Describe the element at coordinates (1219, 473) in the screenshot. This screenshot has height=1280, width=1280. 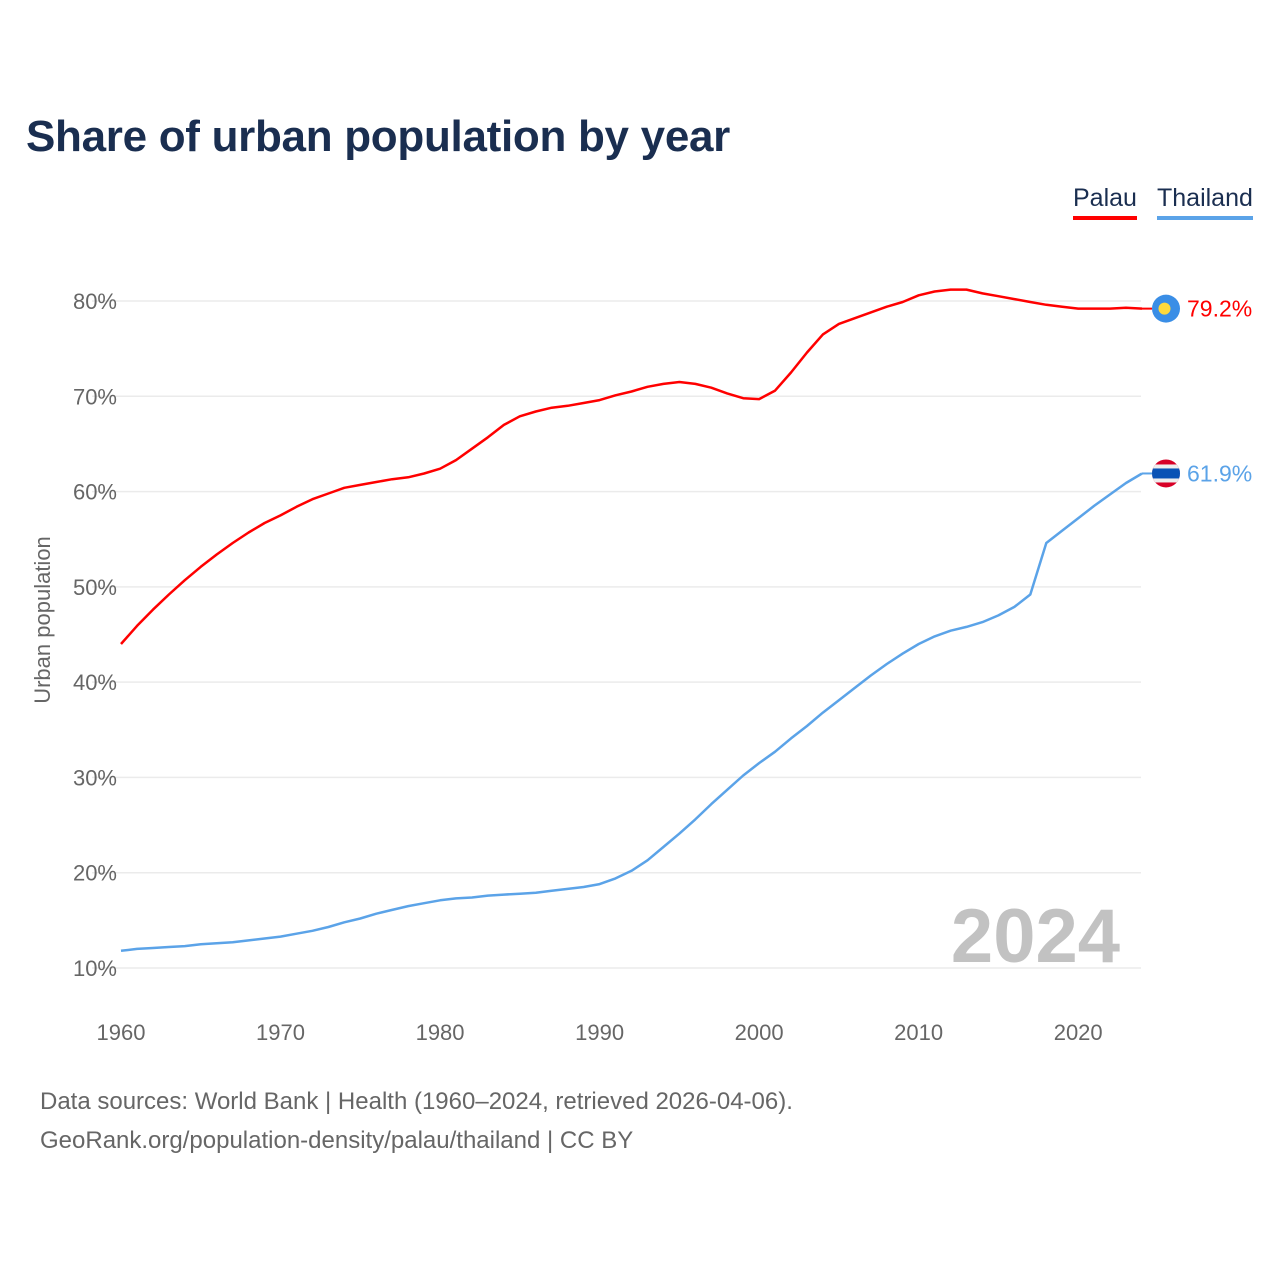
I see `end-value-label: 61.9%` at that location.